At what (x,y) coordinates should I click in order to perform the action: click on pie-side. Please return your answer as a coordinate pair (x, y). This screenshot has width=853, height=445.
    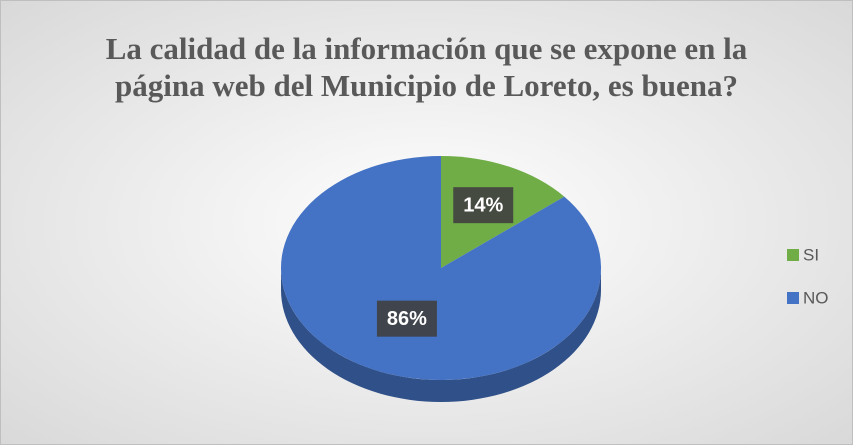
    Looking at the image, I should click on (441, 335).